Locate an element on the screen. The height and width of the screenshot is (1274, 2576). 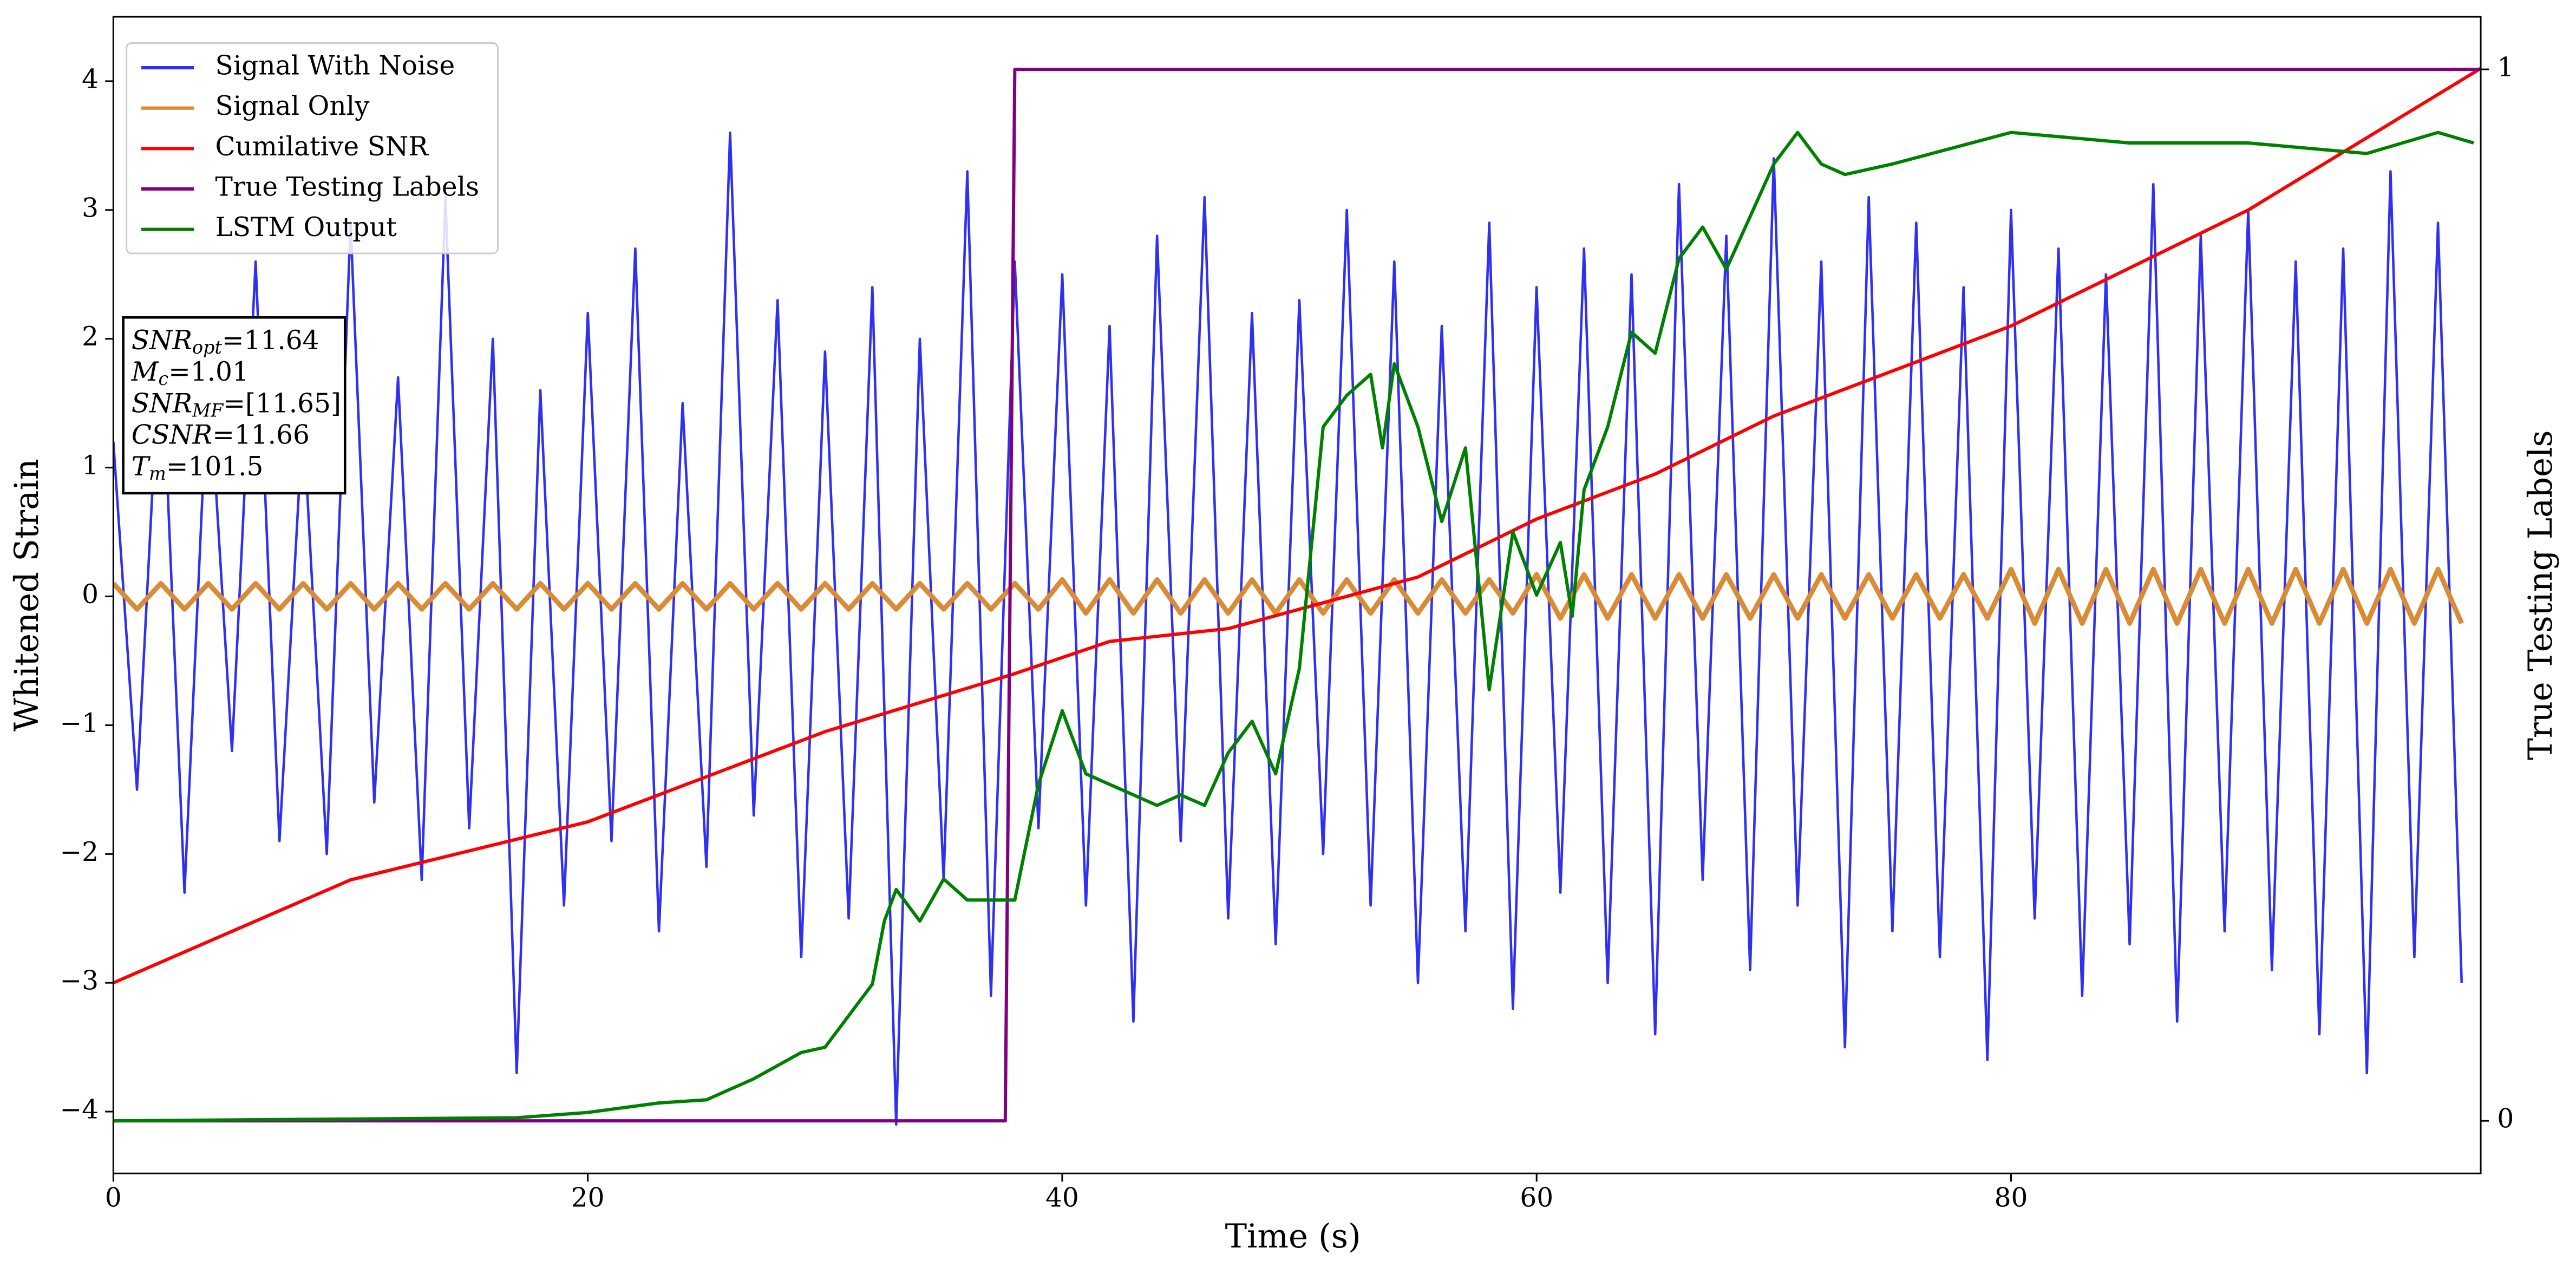
annotation-rest: =101.5 is located at coordinates (215, 466).